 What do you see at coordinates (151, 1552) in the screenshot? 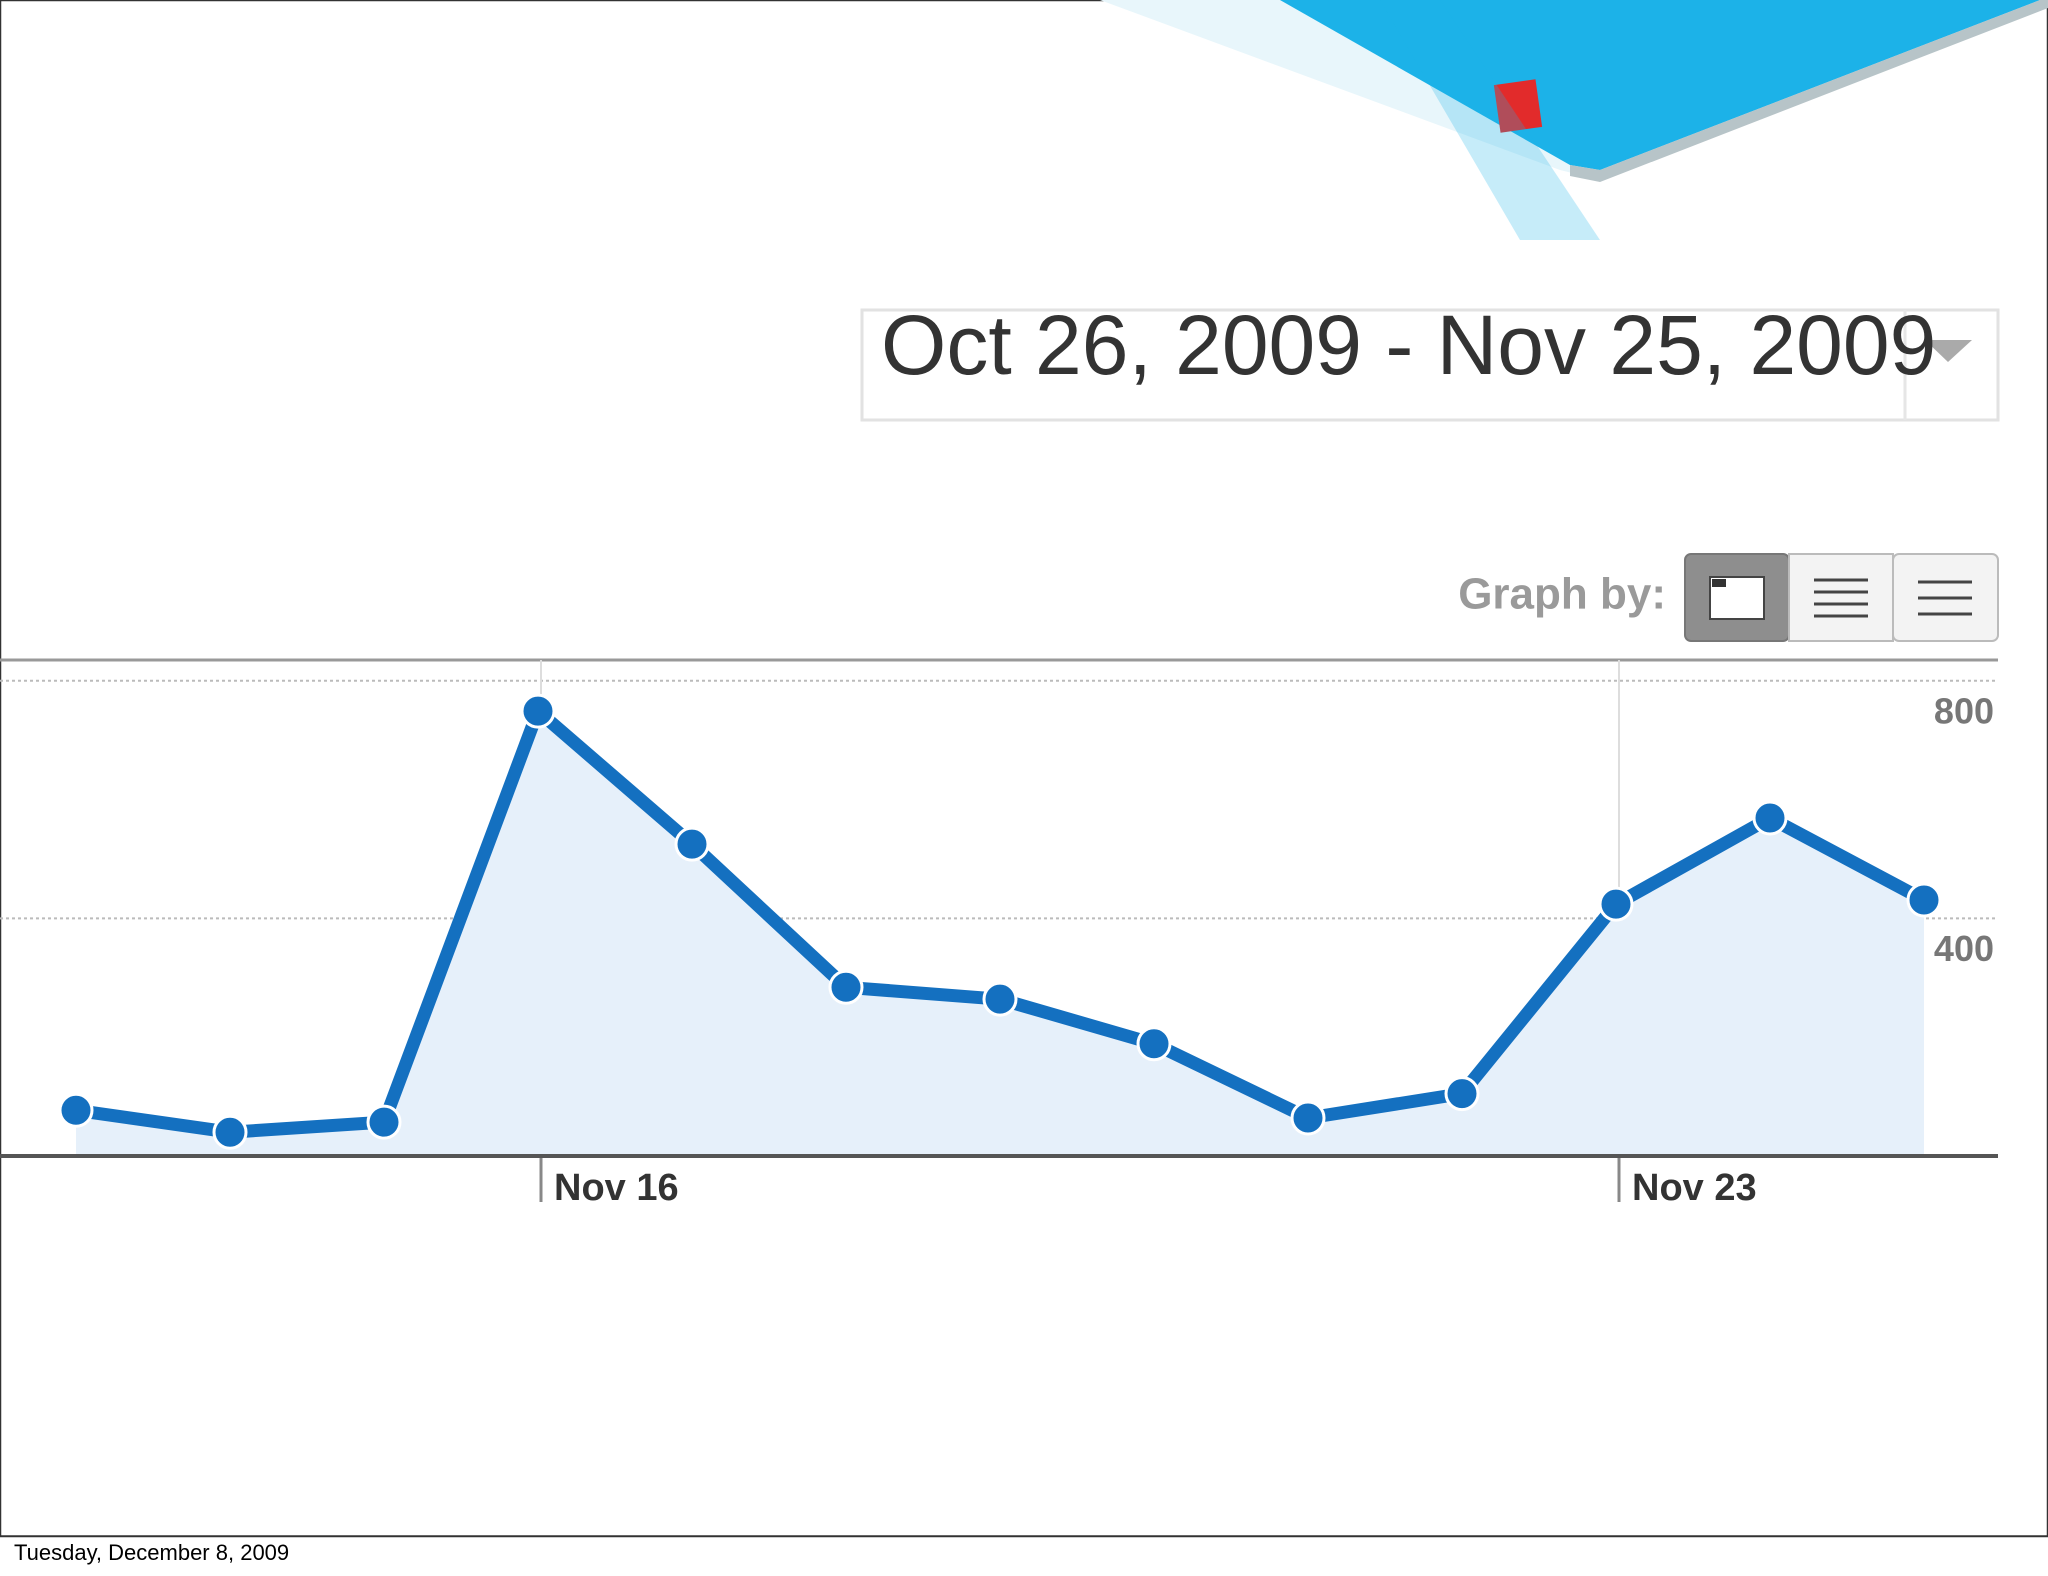
I see `footer-date: Tuesday, December 8, 2009` at bounding box center [151, 1552].